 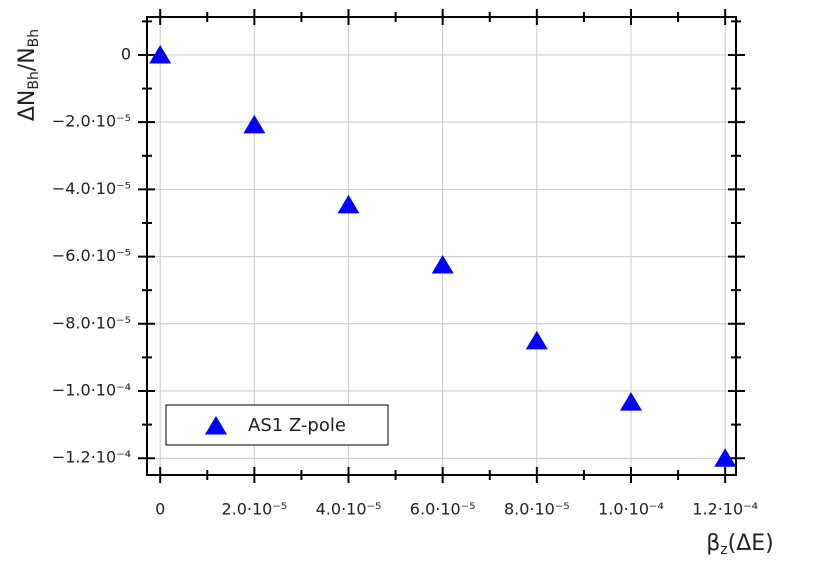 What do you see at coordinates (27, 59) in the screenshot?
I see `y-label-part: /N` at bounding box center [27, 59].